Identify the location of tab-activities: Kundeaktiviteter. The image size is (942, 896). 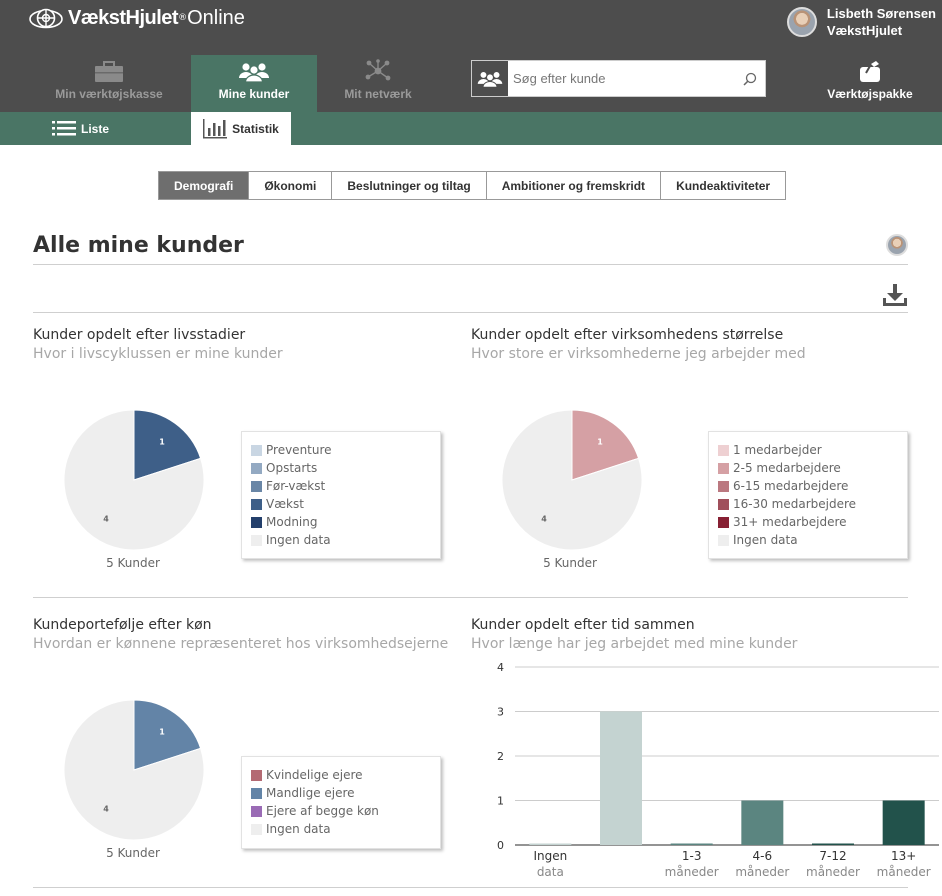
(723, 185).